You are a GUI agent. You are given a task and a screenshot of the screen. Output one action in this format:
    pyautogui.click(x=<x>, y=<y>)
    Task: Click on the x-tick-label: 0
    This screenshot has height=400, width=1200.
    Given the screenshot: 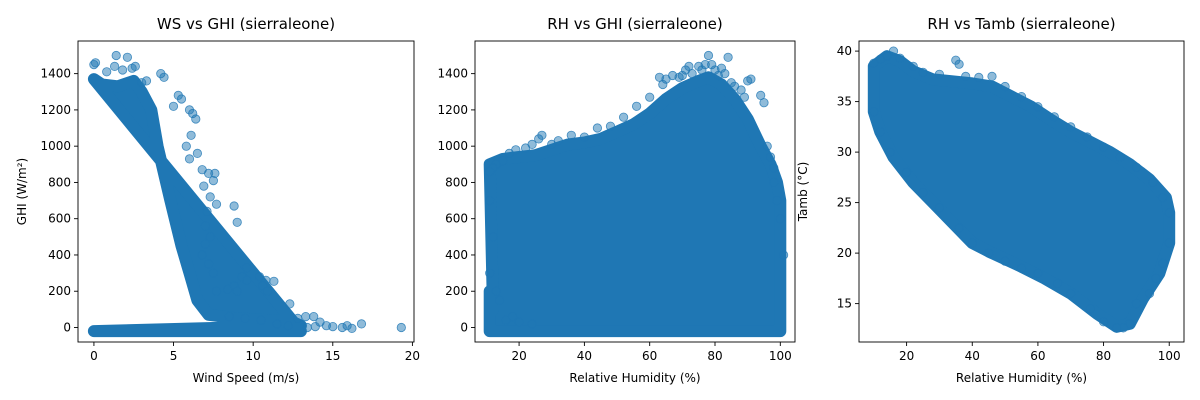 What is the action you would take?
    pyautogui.click(x=94, y=356)
    